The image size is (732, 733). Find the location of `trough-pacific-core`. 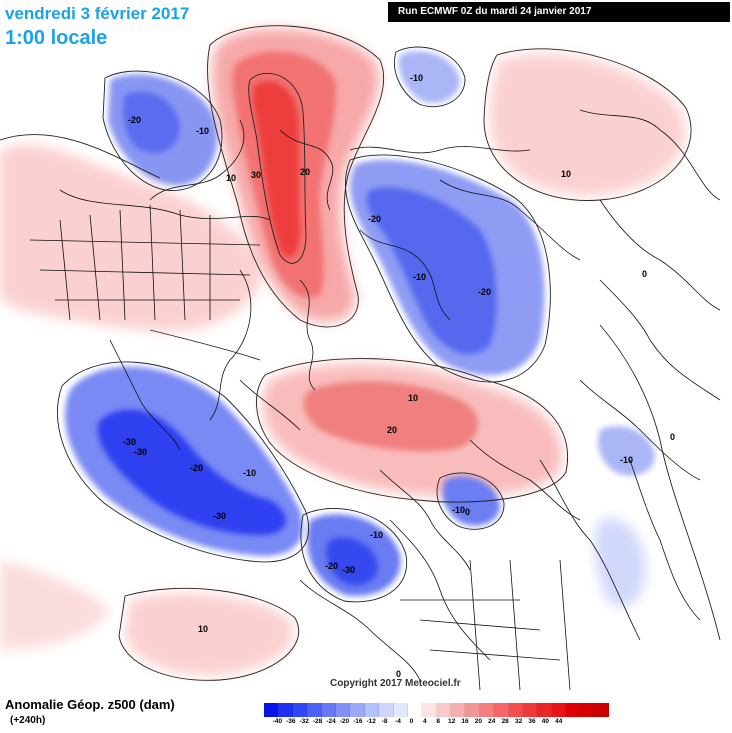

trough-pacific-core is located at coordinates (151, 122).